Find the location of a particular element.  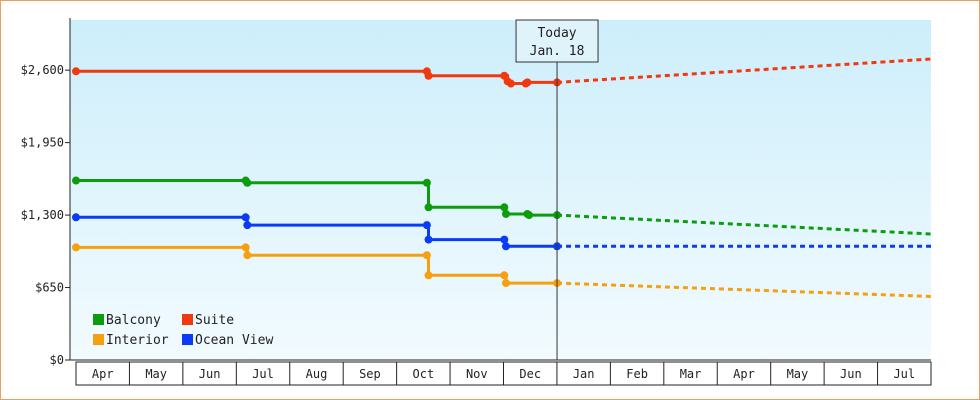

x-tick-label: Aug is located at coordinates (317, 374).